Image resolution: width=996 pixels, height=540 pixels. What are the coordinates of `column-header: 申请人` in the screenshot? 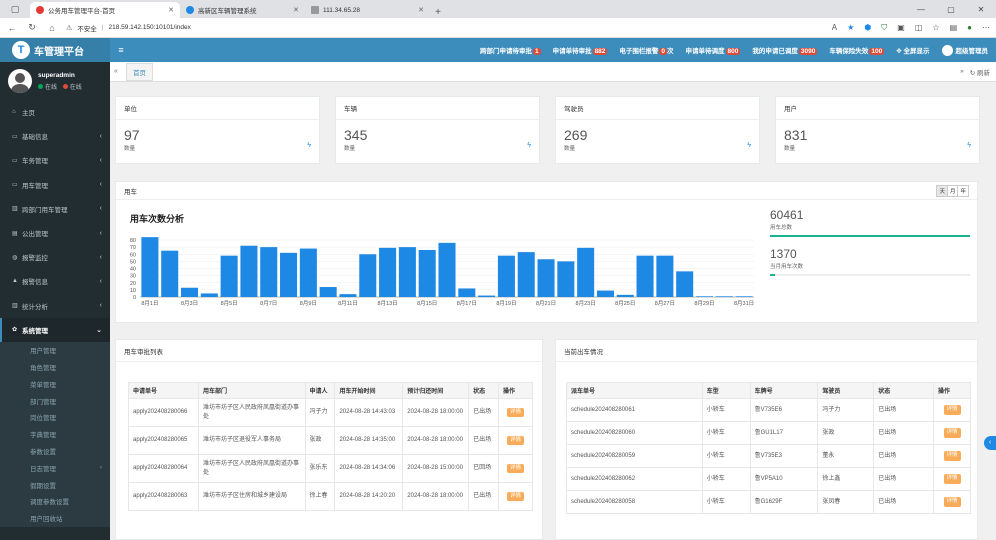 It's located at (320, 390).